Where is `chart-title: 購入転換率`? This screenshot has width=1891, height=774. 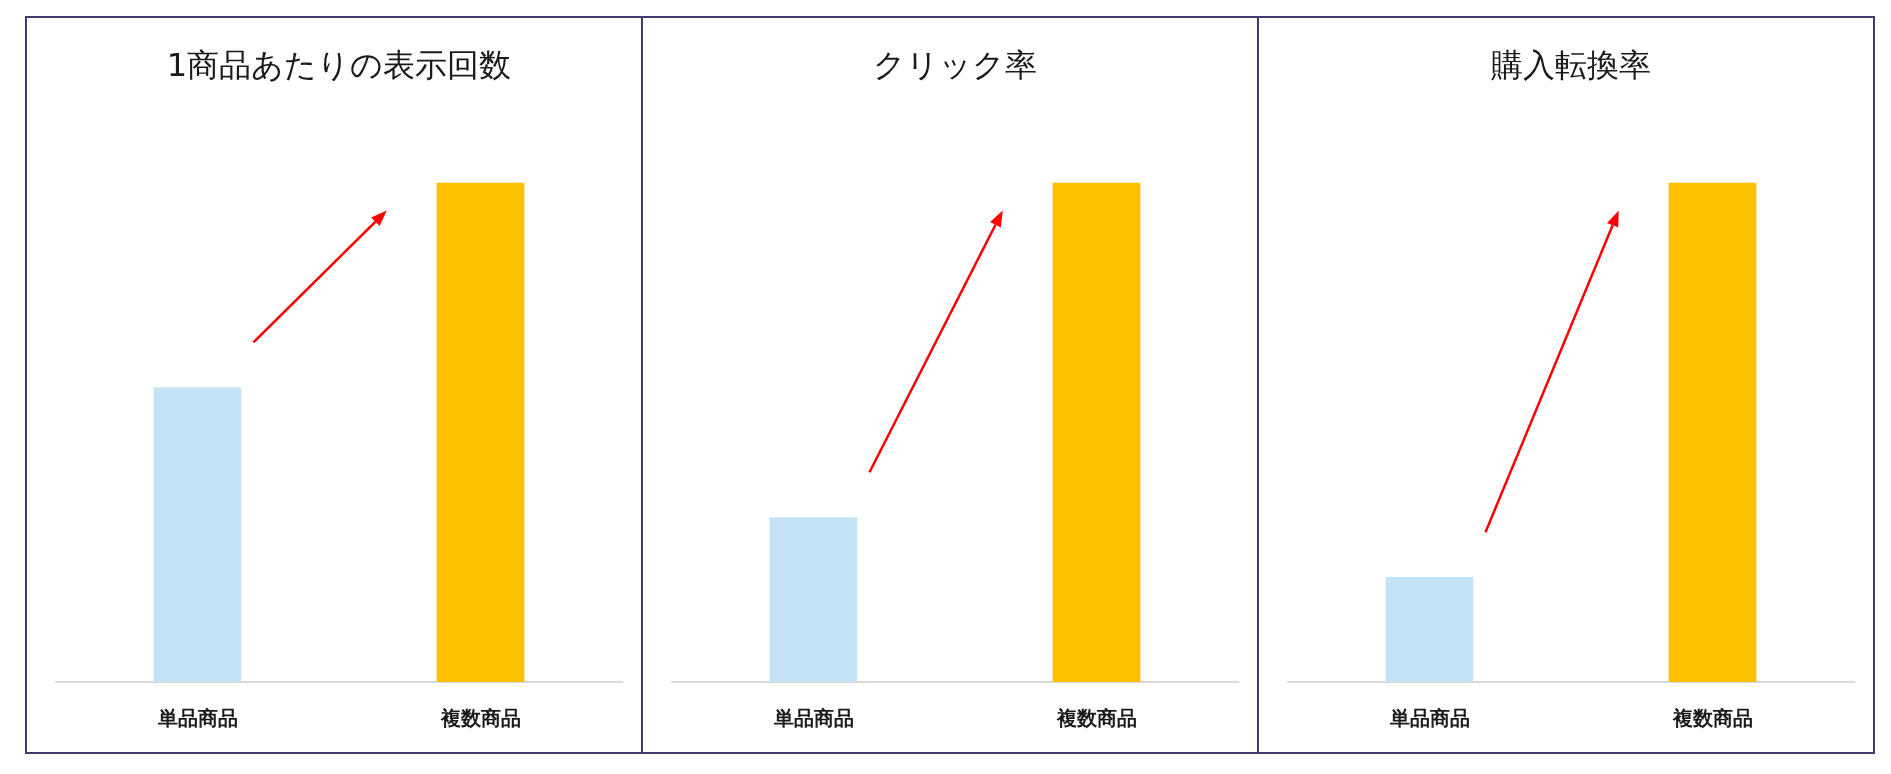 chart-title: 購入転換率 is located at coordinates (1571, 64).